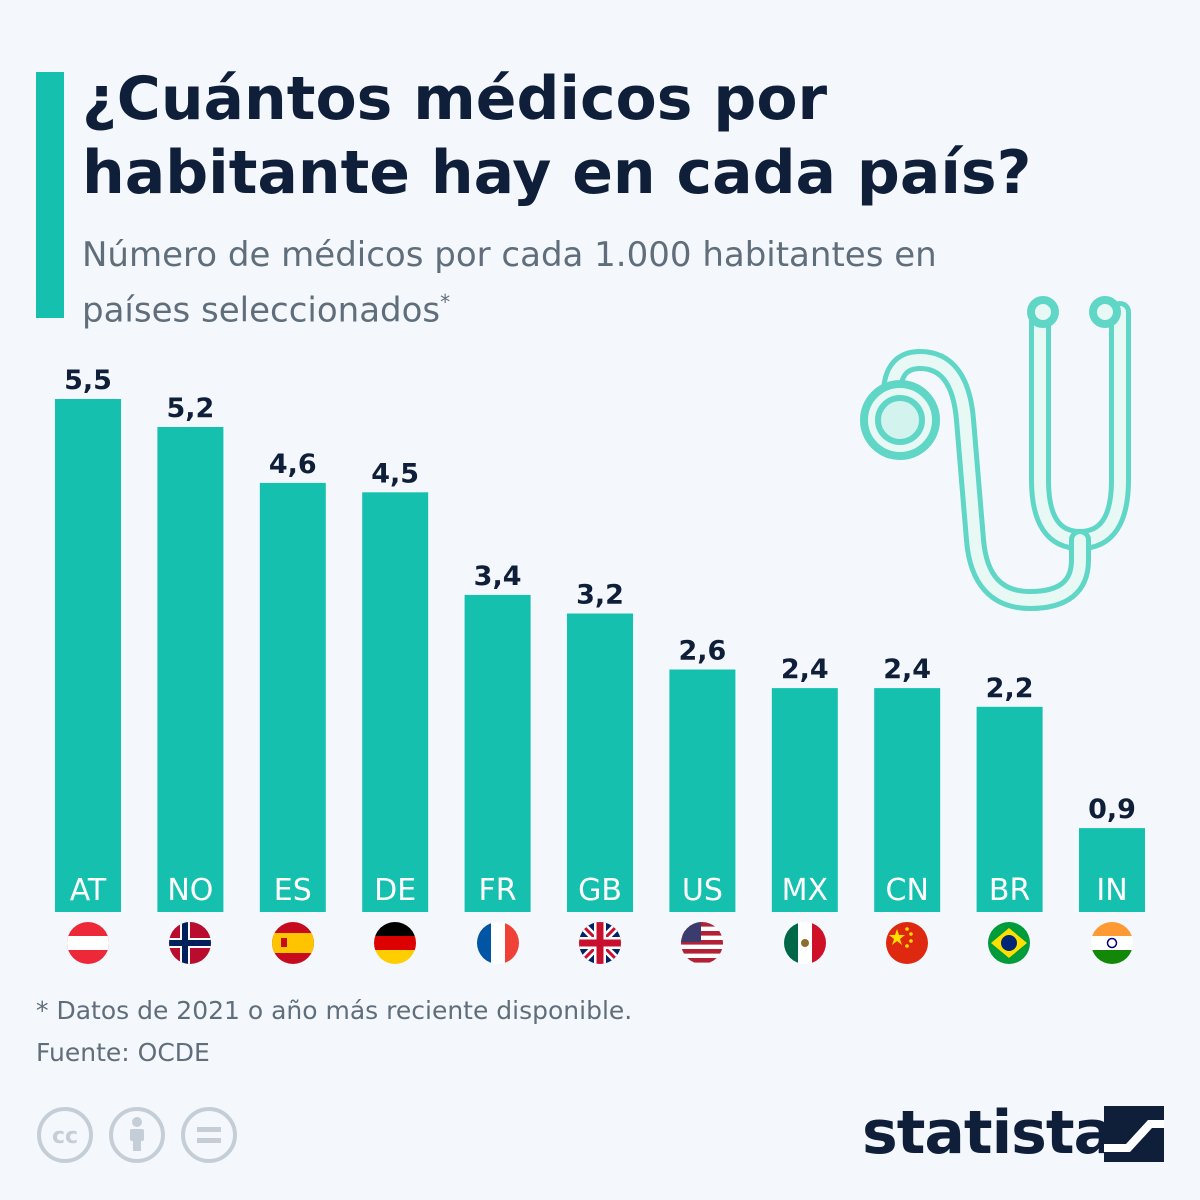  Describe the element at coordinates (805, 669) in the screenshot. I see `value-label-mx: 2,4` at that location.